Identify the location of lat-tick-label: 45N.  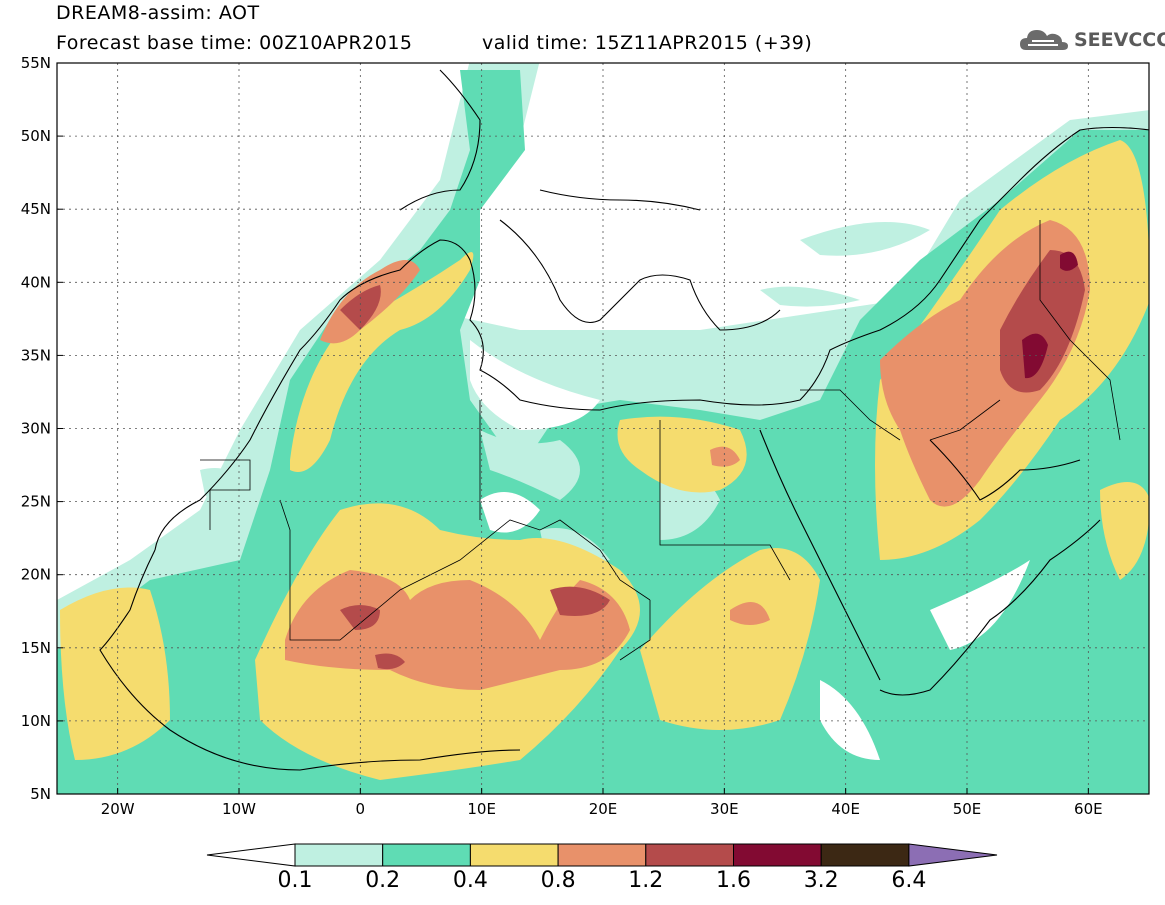
(36, 209).